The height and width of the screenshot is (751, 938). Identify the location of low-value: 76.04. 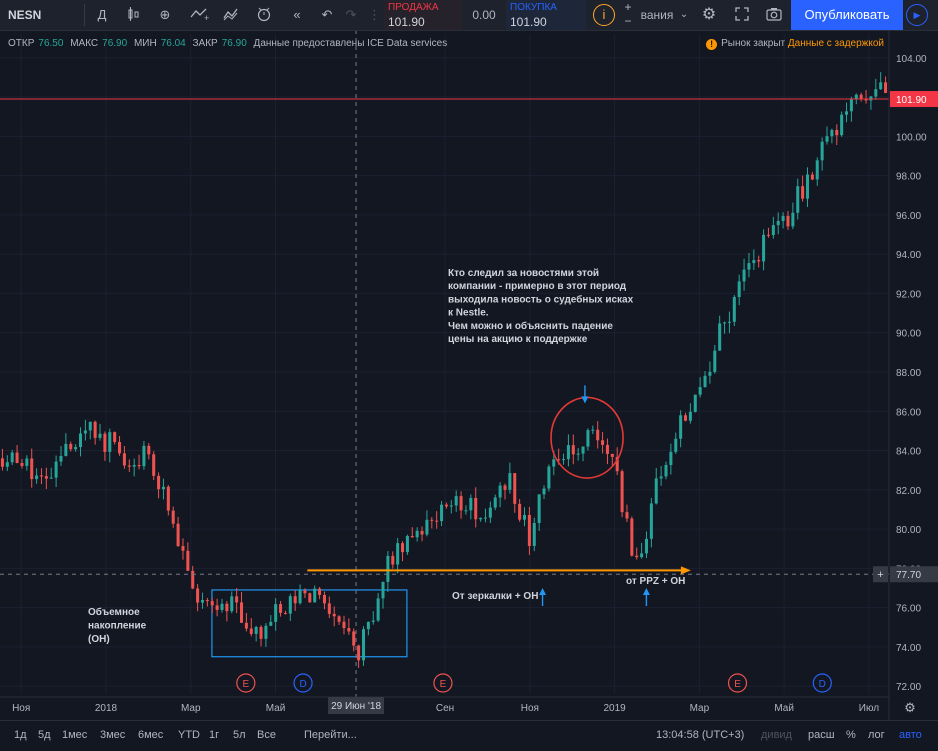
(173, 43).